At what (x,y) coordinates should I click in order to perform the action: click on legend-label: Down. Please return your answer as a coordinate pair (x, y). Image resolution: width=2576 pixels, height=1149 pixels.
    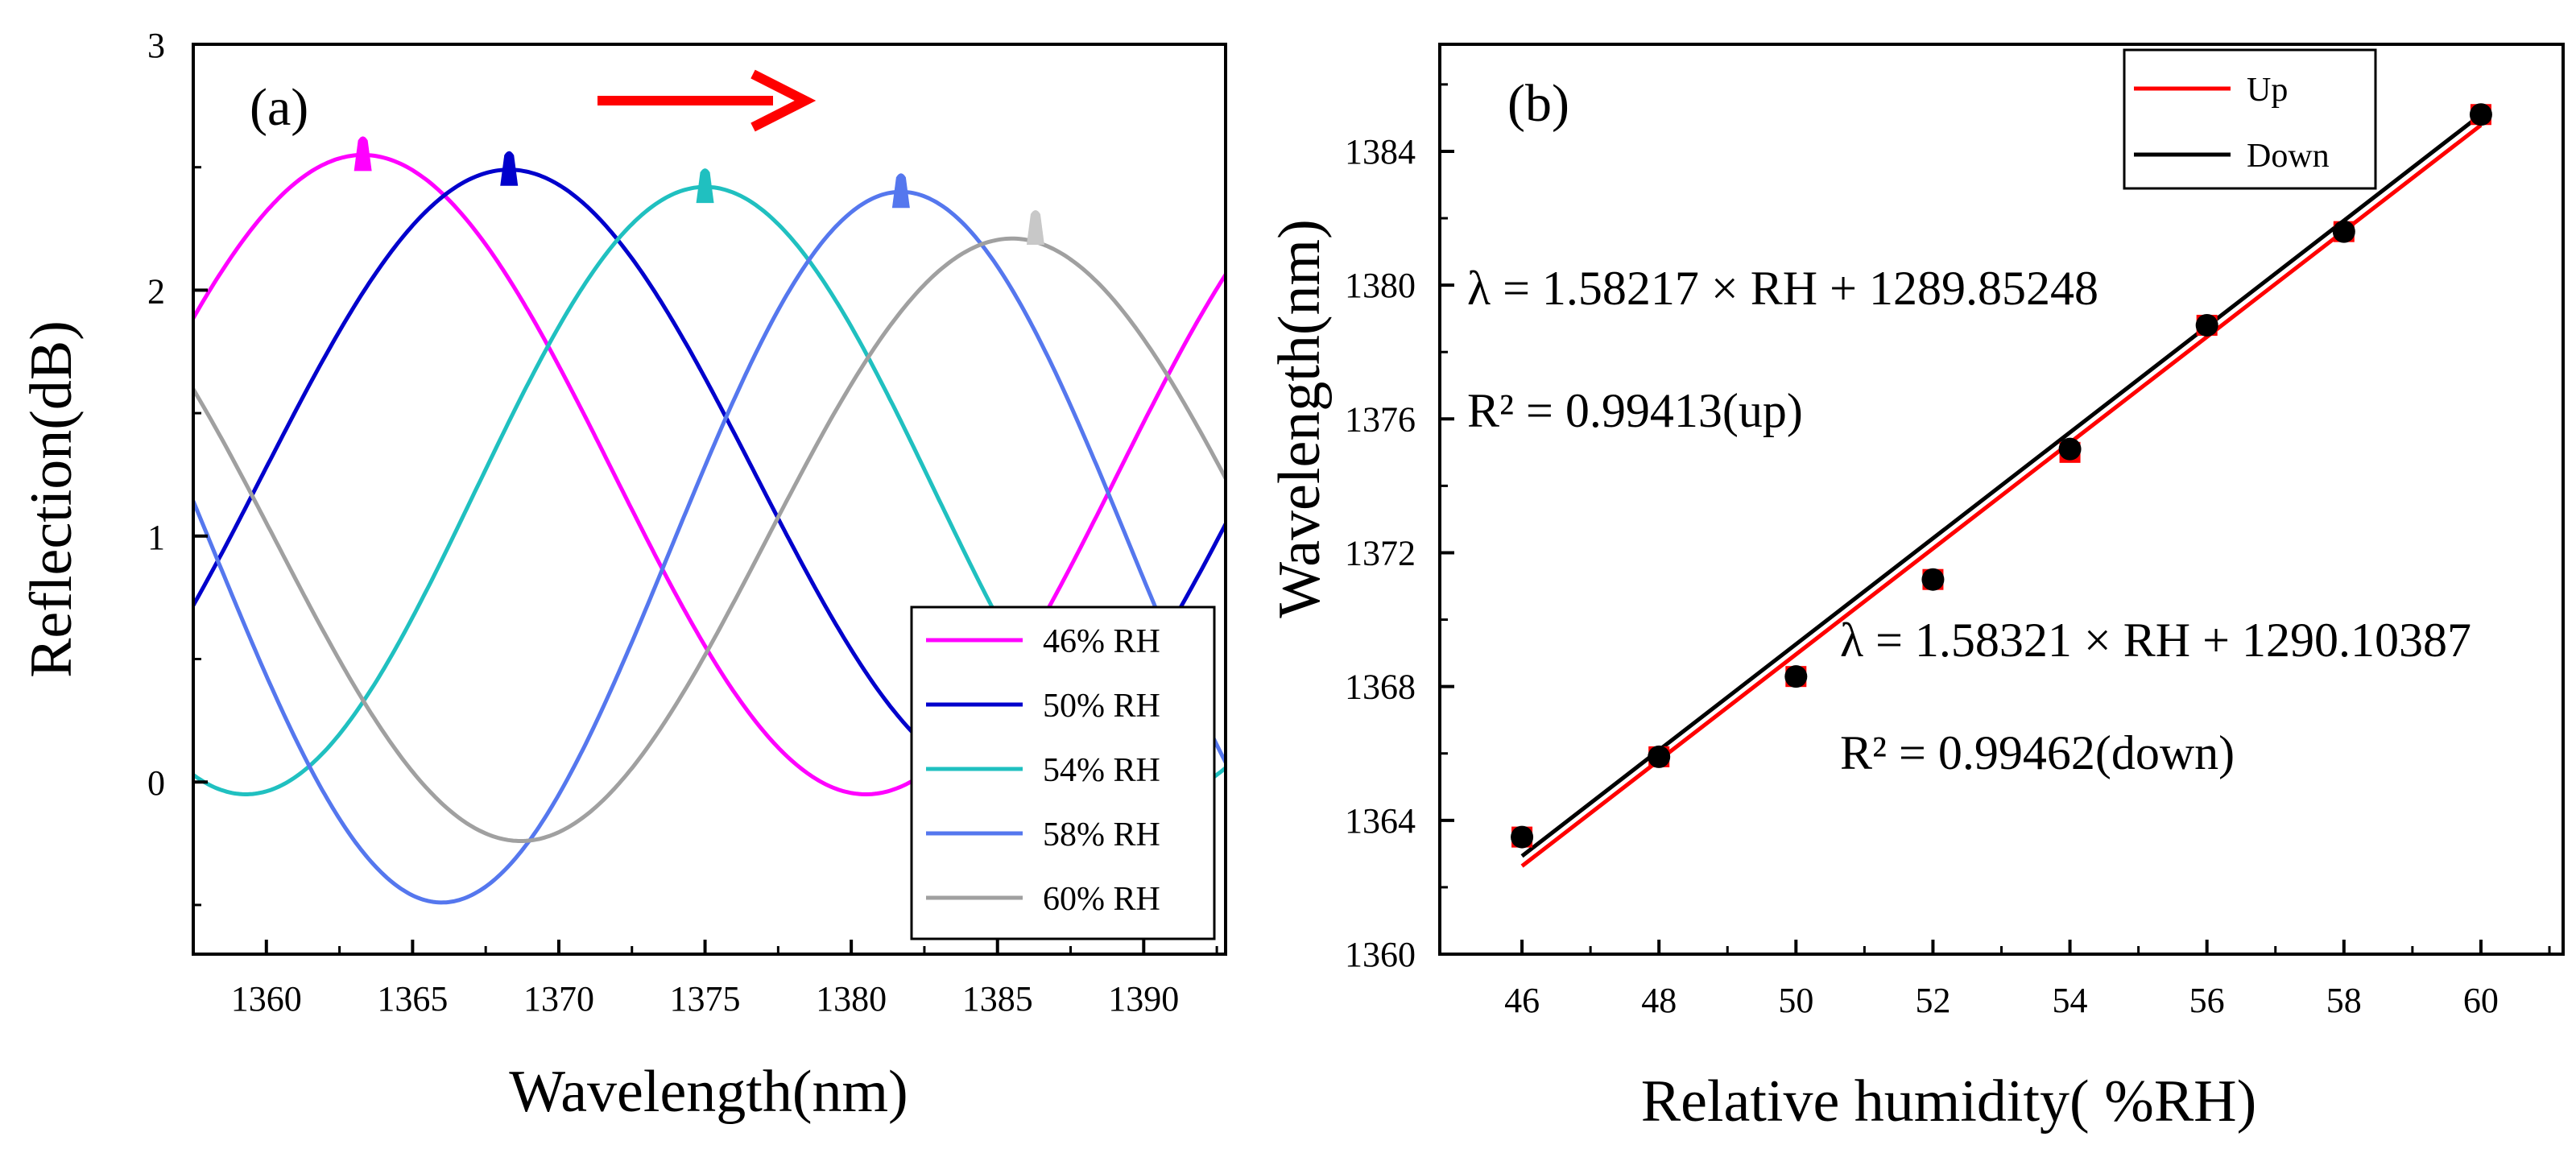
    Looking at the image, I should click on (2288, 156).